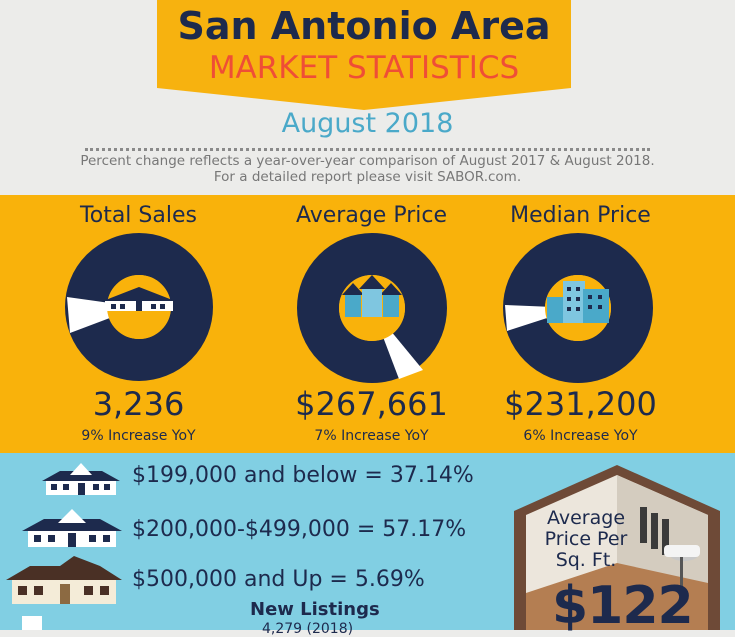 The image size is (735, 637). What do you see at coordinates (586, 560) in the screenshot?
I see `label-line-3: Sq. Ft.` at bounding box center [586, 560].